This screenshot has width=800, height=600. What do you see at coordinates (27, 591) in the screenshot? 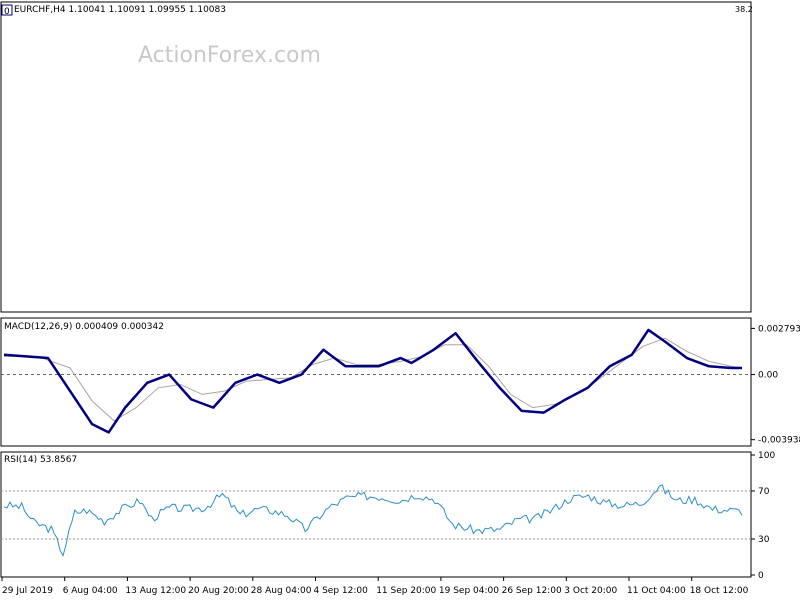
I see `x-tick-label-0: 29 Jul 2019` at bounding box center [27, 591].